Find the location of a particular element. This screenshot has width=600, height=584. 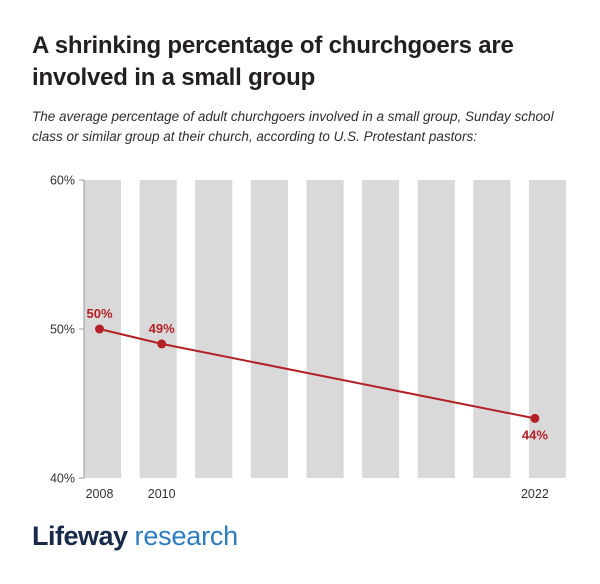

x-tick-label: 2010 is located at coordinates (162, 494).